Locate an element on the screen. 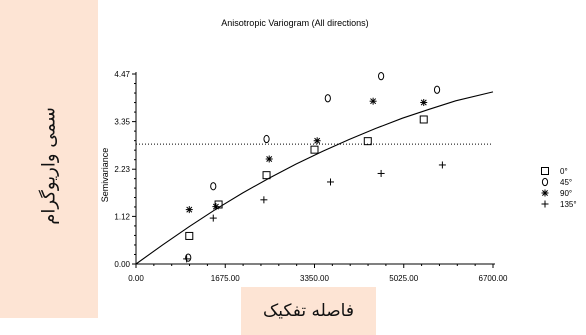  legend-label: 45° is located at coordinates (566, 182).